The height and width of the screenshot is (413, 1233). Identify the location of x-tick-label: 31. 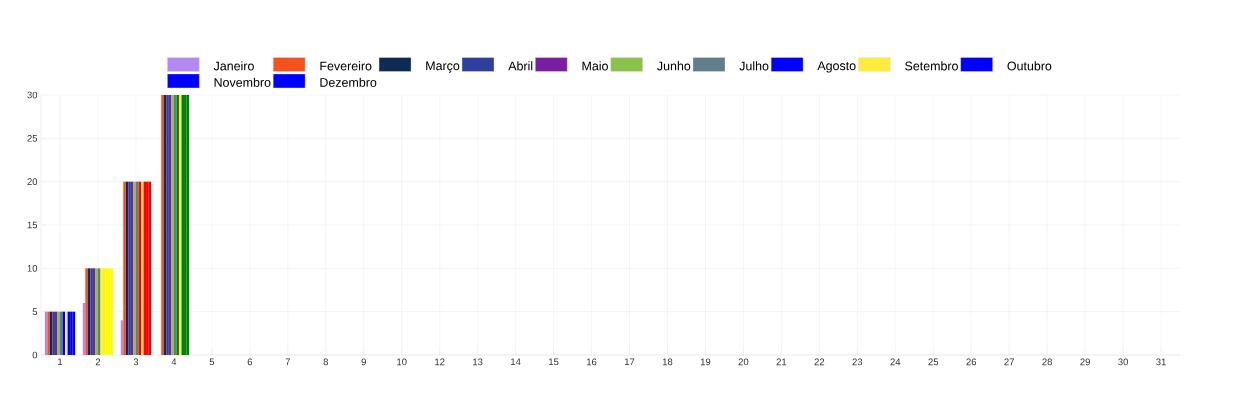
(1161, 362).